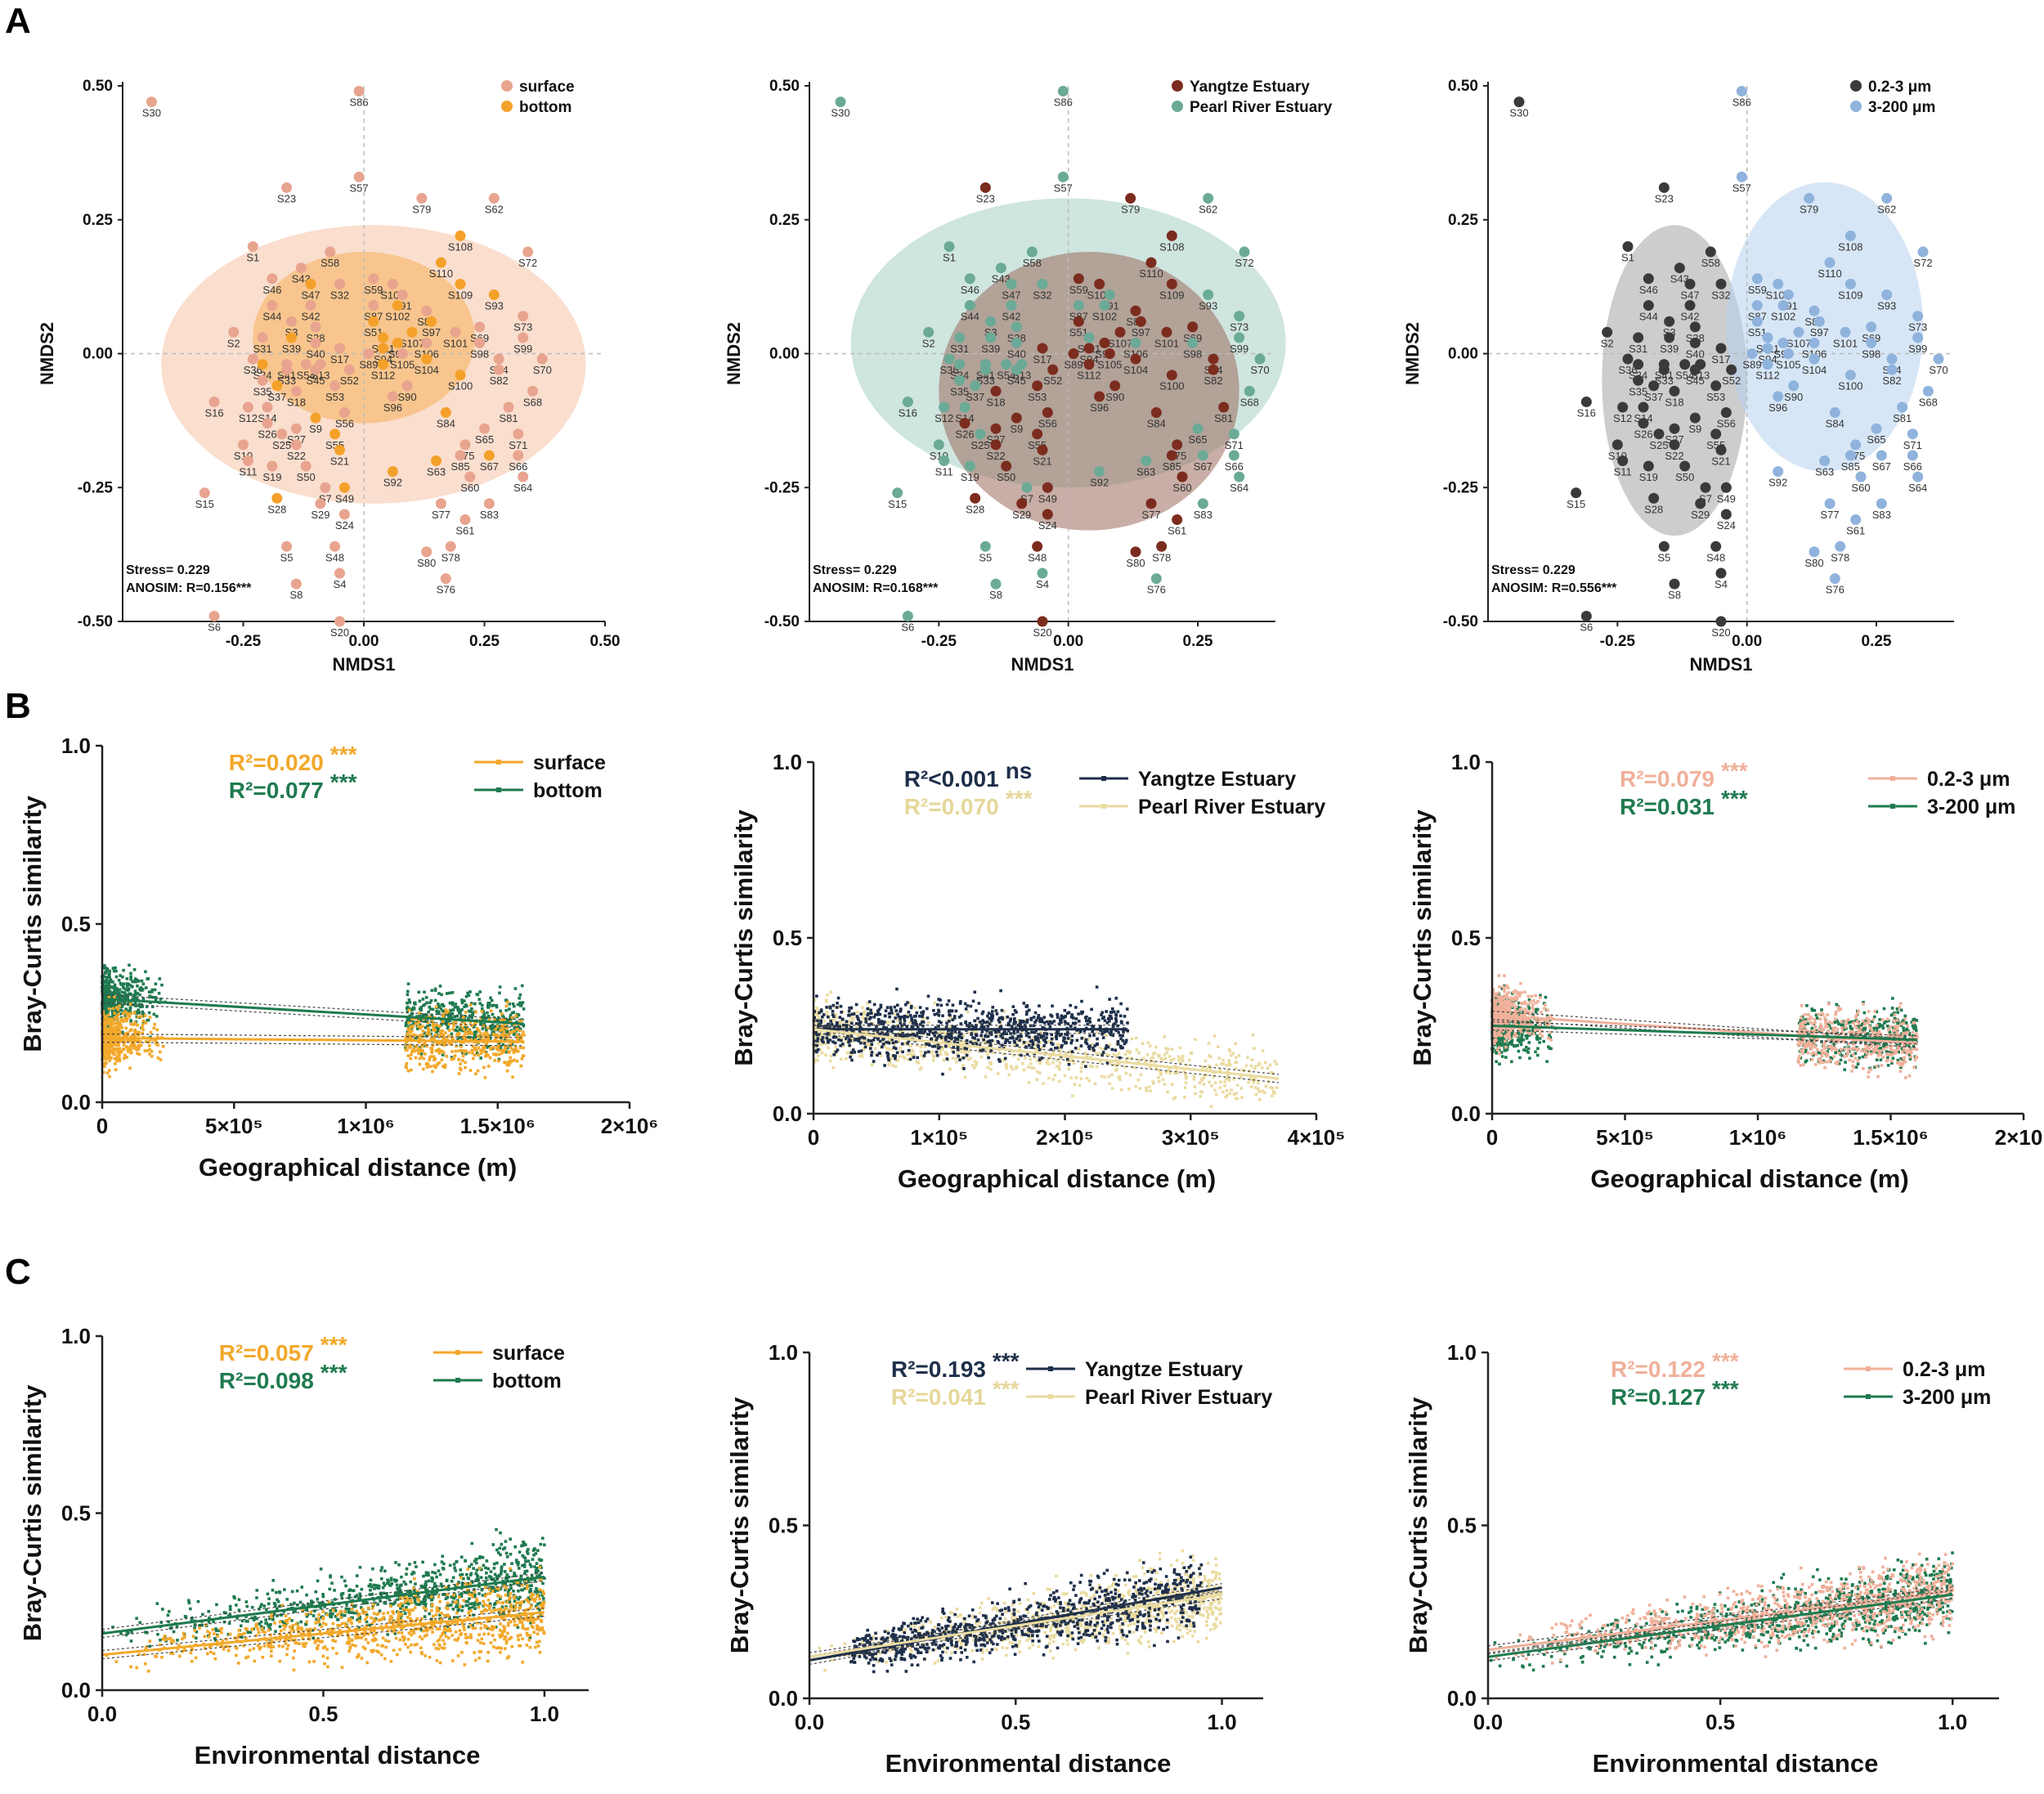  Describe the element at coordinates (1836, 590) in the screenshot. I see `sample-label: S76` at that location.